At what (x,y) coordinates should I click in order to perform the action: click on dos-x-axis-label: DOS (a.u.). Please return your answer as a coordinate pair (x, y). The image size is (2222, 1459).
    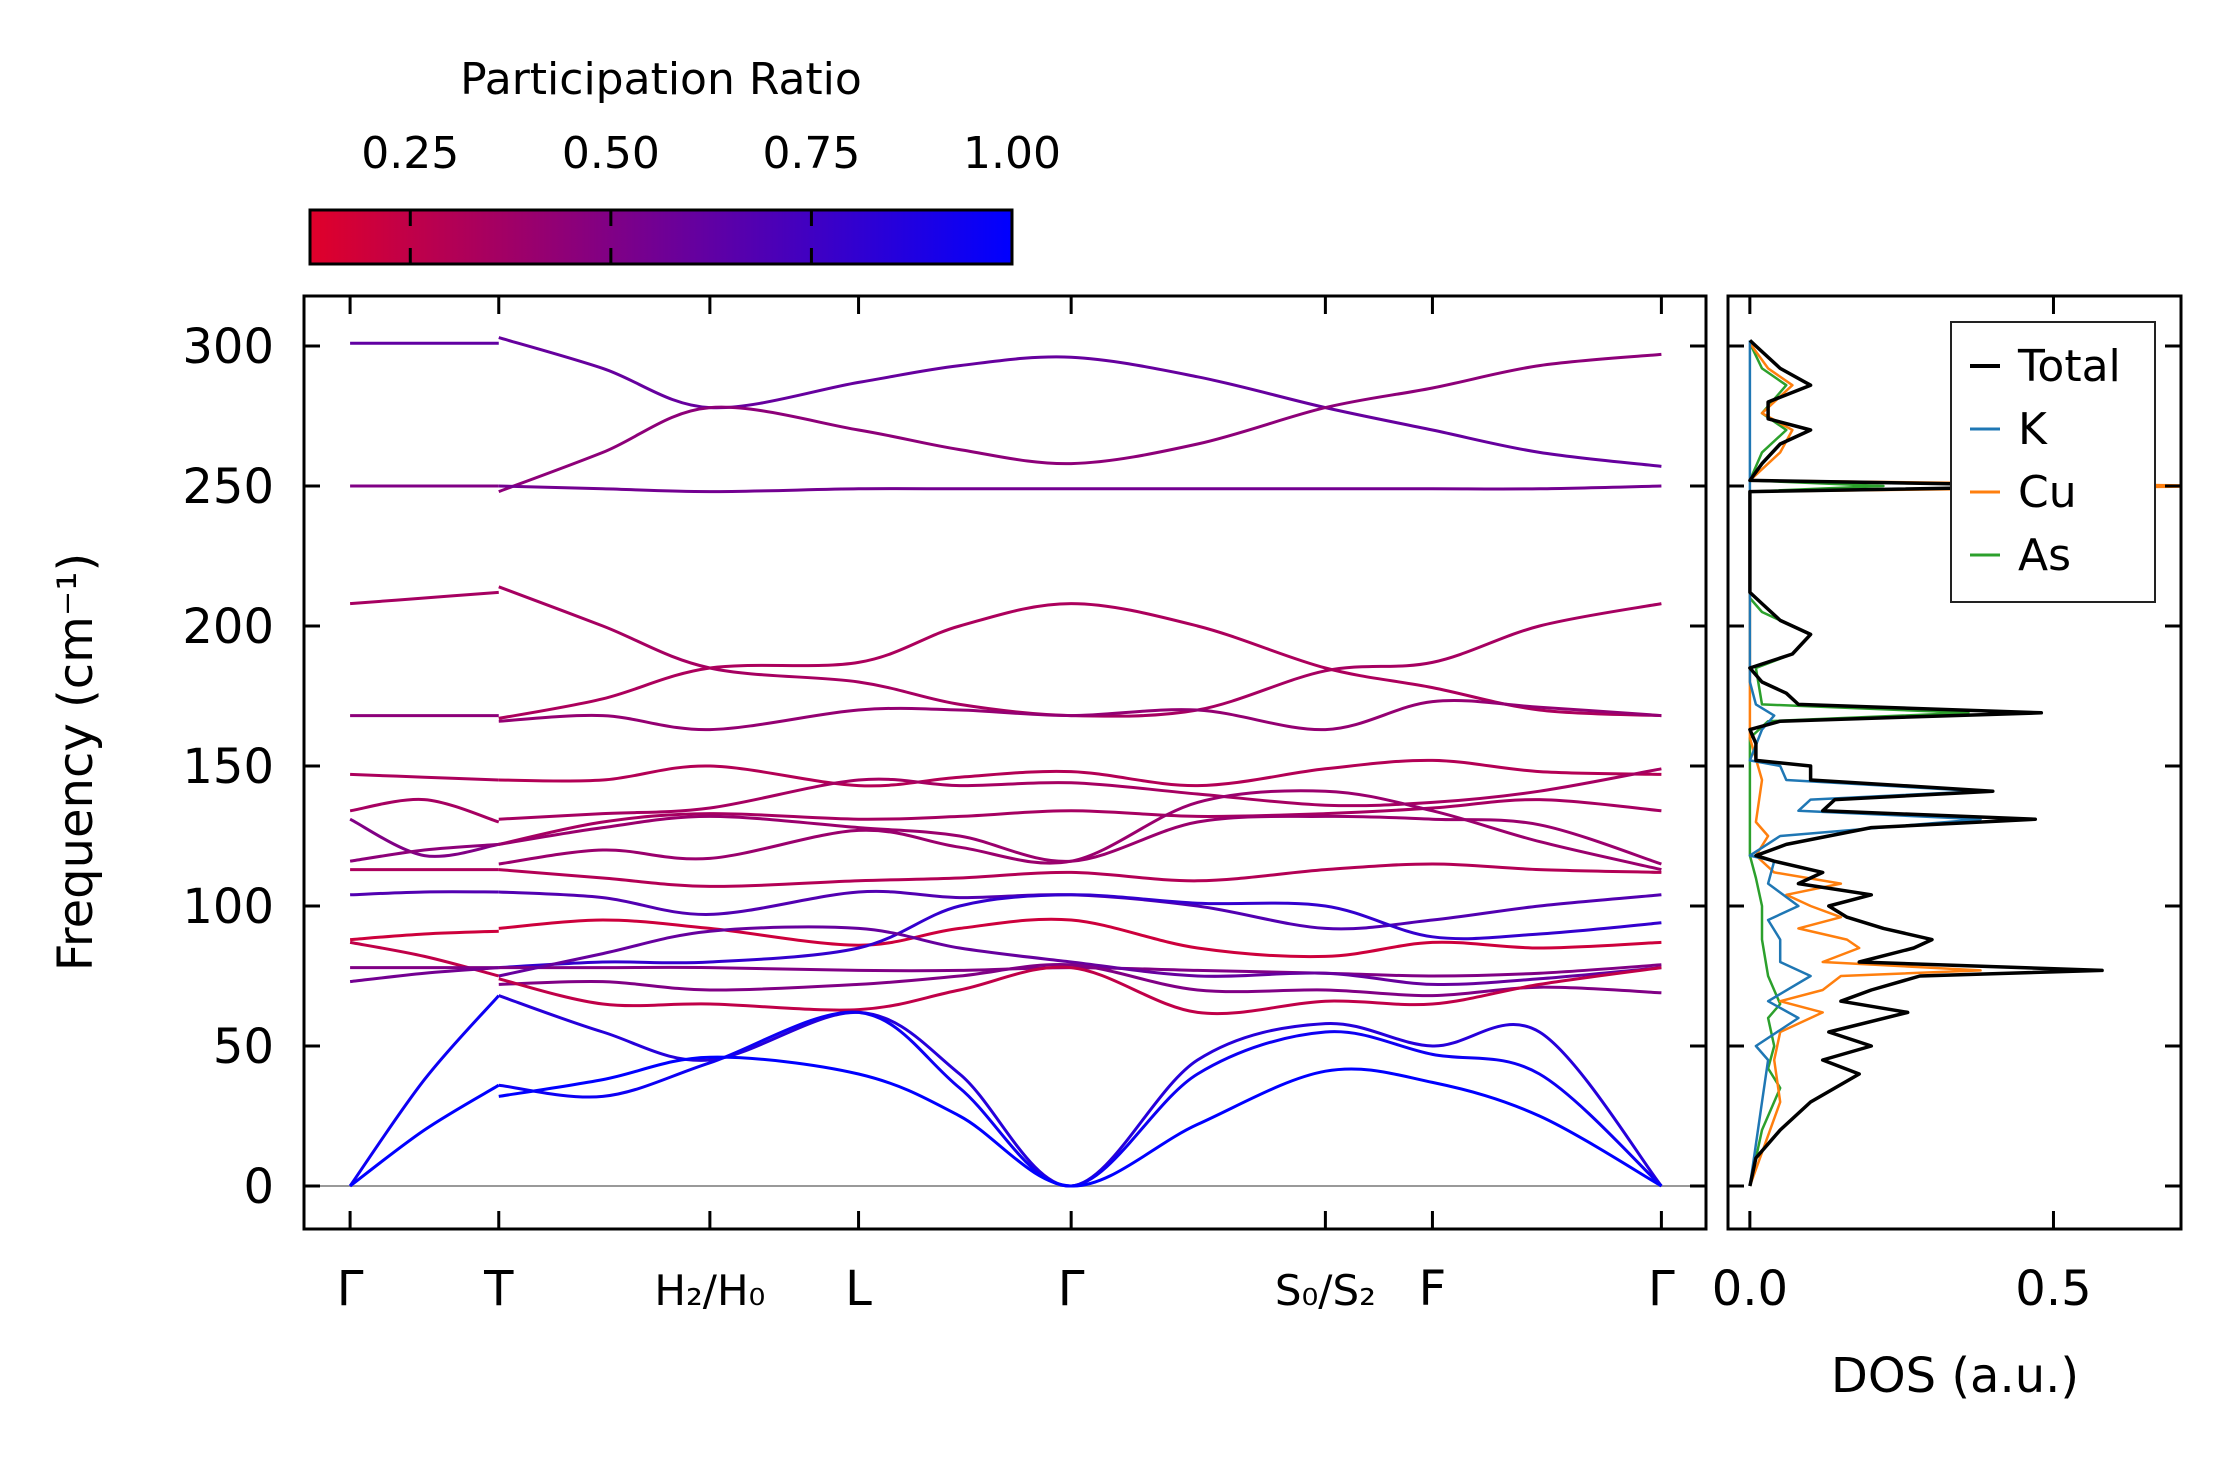
    Looking at the image, I should click on (1955, 1376).